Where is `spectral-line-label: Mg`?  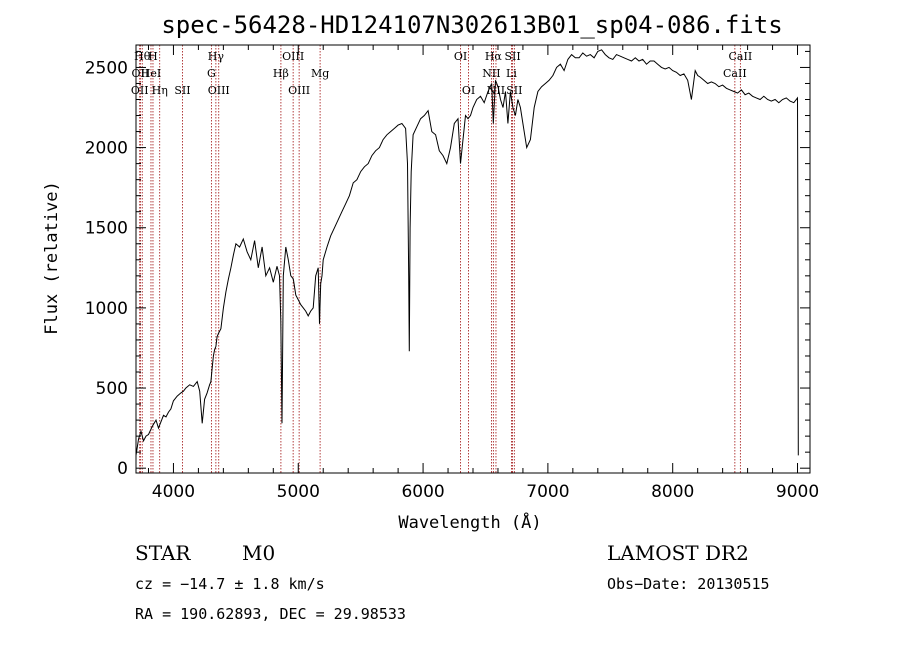 spectral-line-label: Mg is located at coordinates (320, 73).